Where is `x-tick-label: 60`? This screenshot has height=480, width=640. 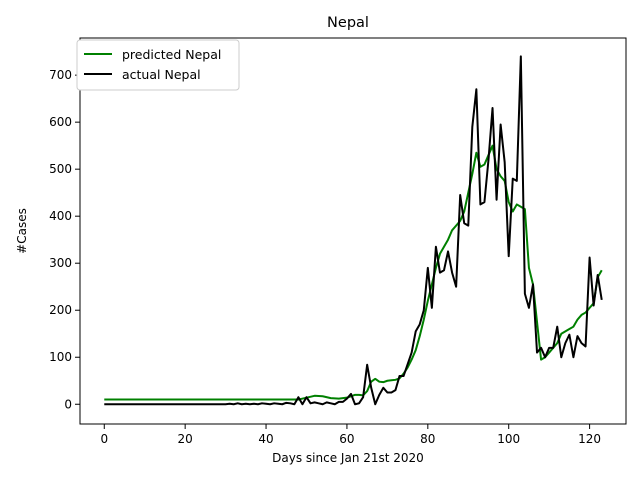 x-tick-label: 60 is located at coordinates (346, 439).